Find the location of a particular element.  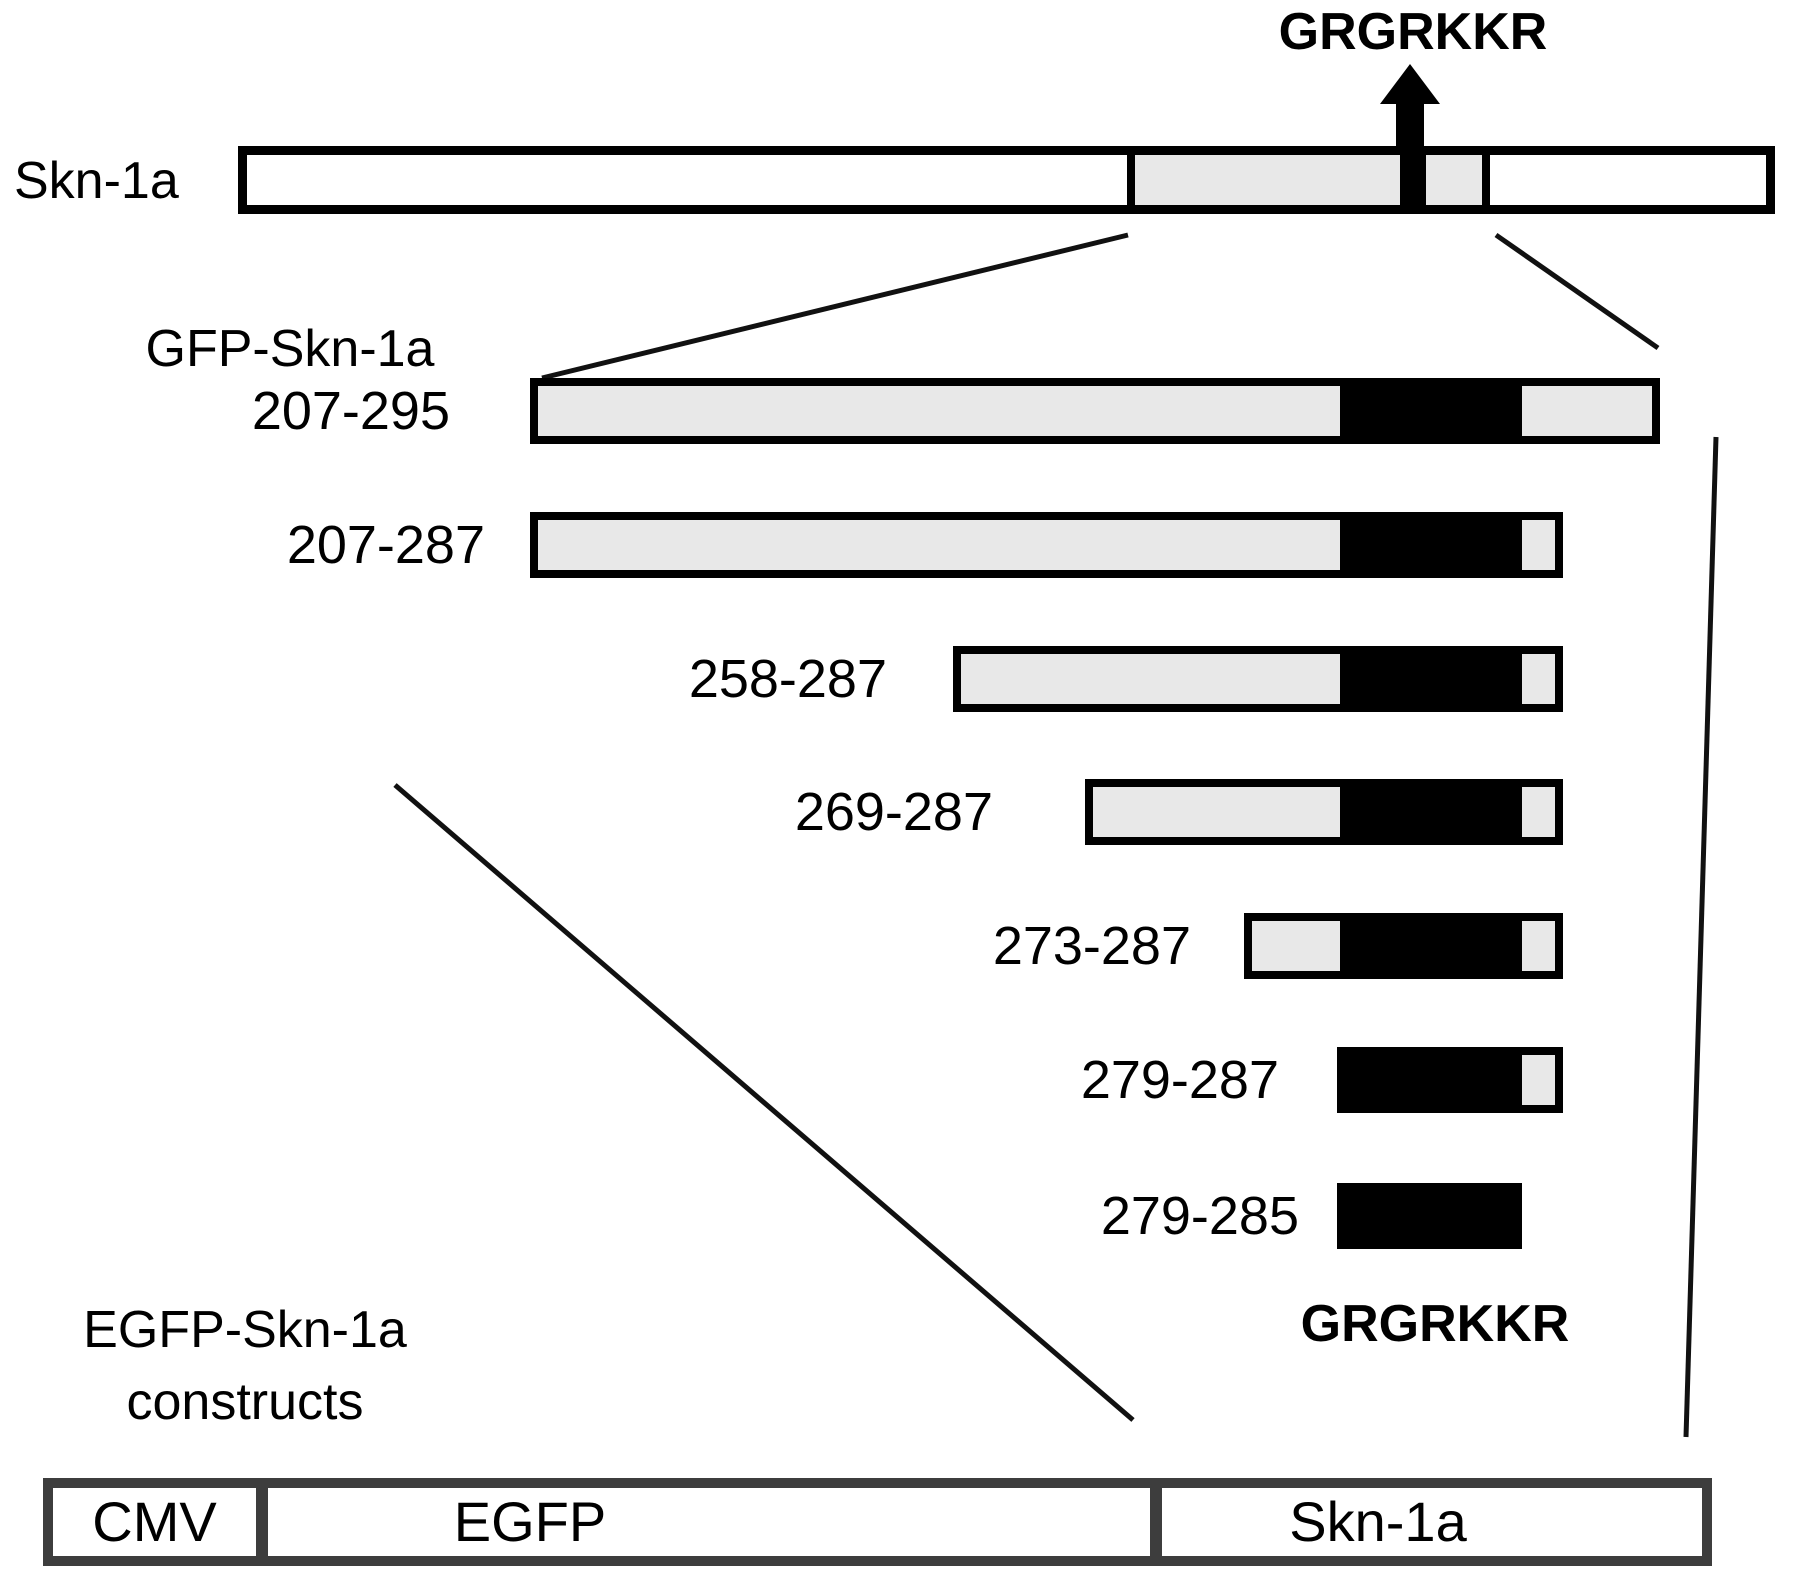

gfp-section-label: GFP-Skn-1a is located at coordinates (290, 349).